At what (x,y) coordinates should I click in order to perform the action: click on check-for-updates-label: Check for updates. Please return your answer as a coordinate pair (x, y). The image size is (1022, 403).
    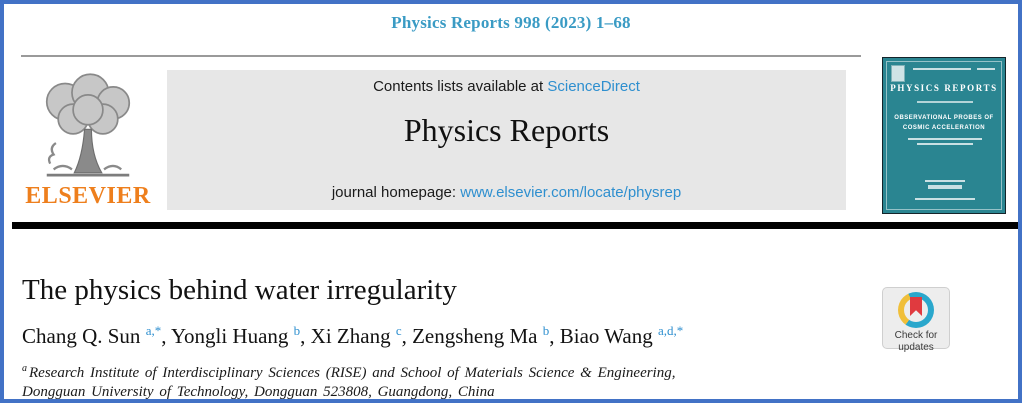
    Looking at the image, I should click on (916, 341).